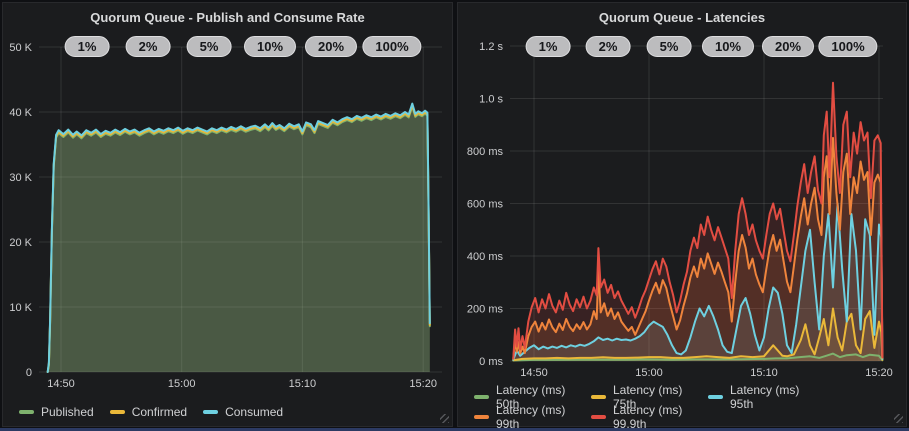 This screenshot has width=909, height=431. What do you see at coordinates (20, 178) in the screenshot?
I see `y-axis-tick-label: 30 K` at bounding box center [20, 178].